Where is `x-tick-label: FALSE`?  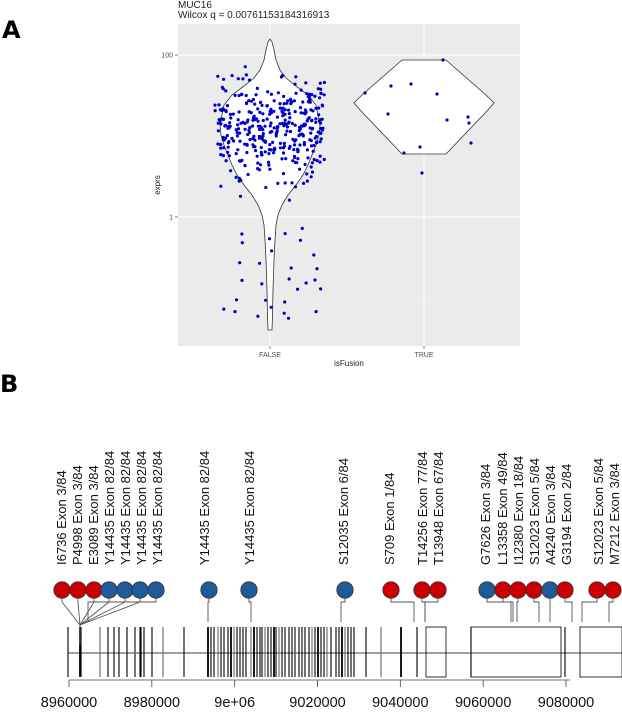 x-tick-label: FALSE is located at coordinates (270, 355).